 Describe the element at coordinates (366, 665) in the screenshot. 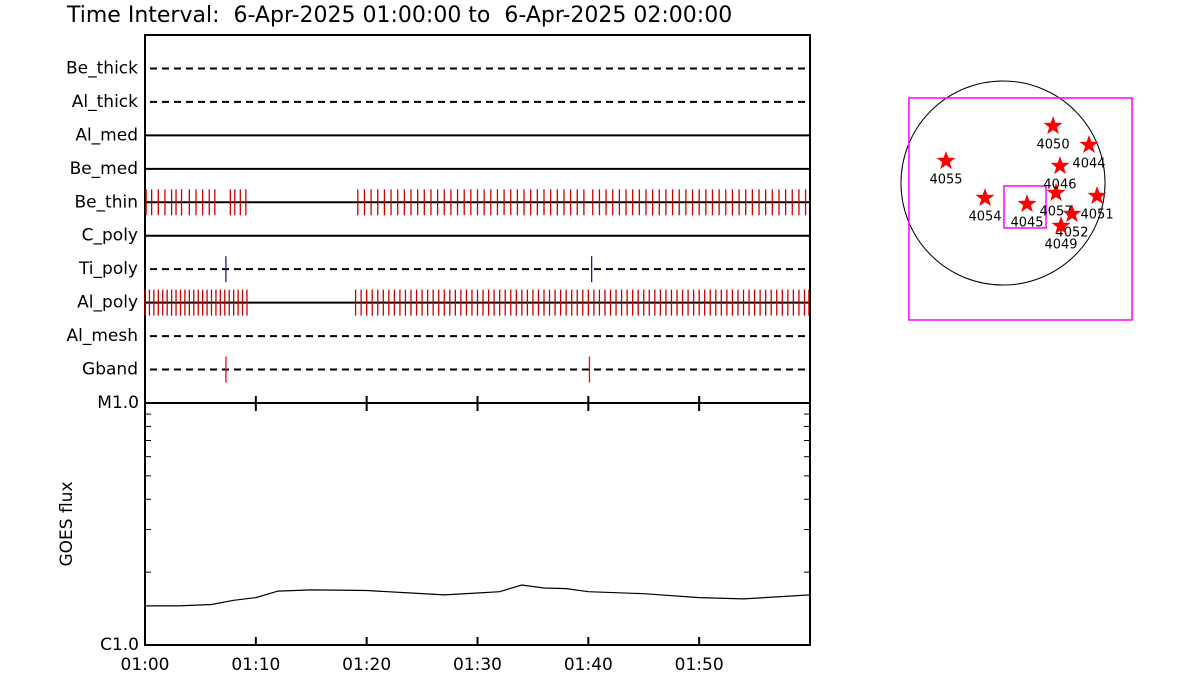

I see `x-tick-label: 01:20` at that location.